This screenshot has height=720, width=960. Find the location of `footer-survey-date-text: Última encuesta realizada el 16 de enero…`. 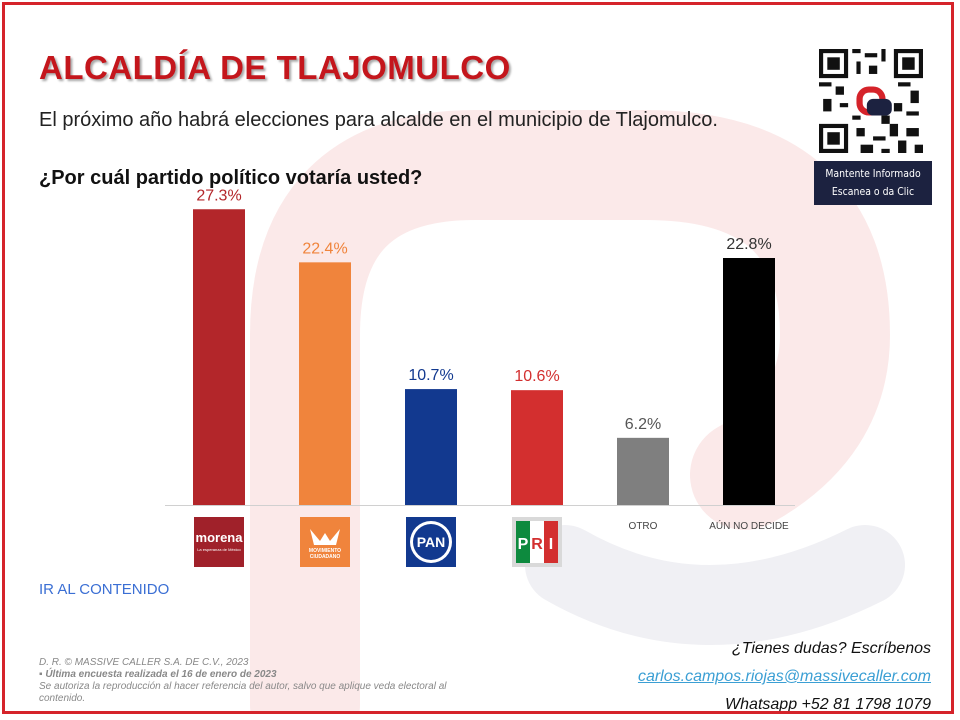

footer-survey-date-text: Última encuesta realizada el 16 de enero… is located at coordinates (161, 674).